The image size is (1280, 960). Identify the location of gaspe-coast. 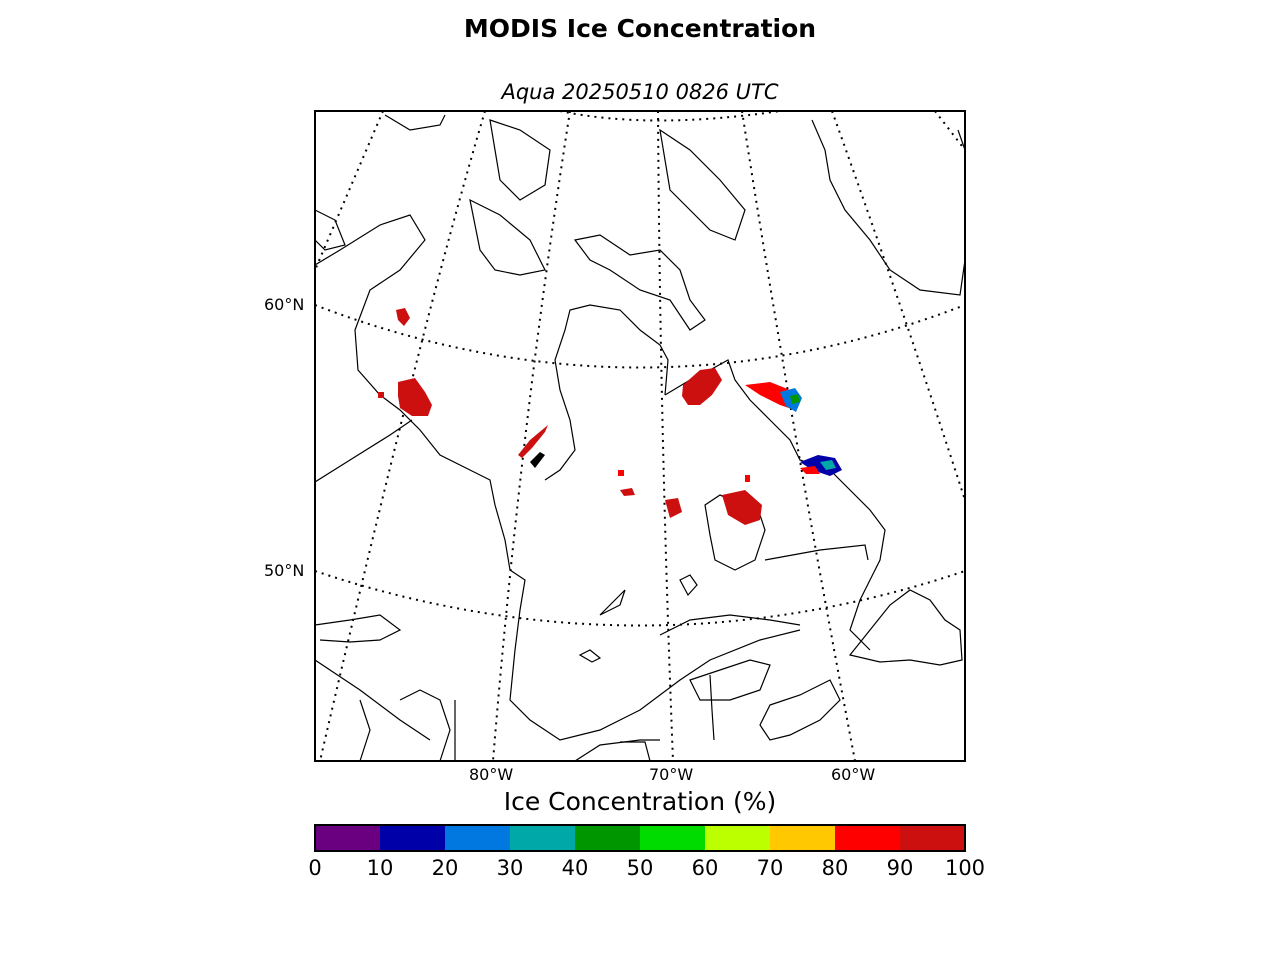
(730, 680).